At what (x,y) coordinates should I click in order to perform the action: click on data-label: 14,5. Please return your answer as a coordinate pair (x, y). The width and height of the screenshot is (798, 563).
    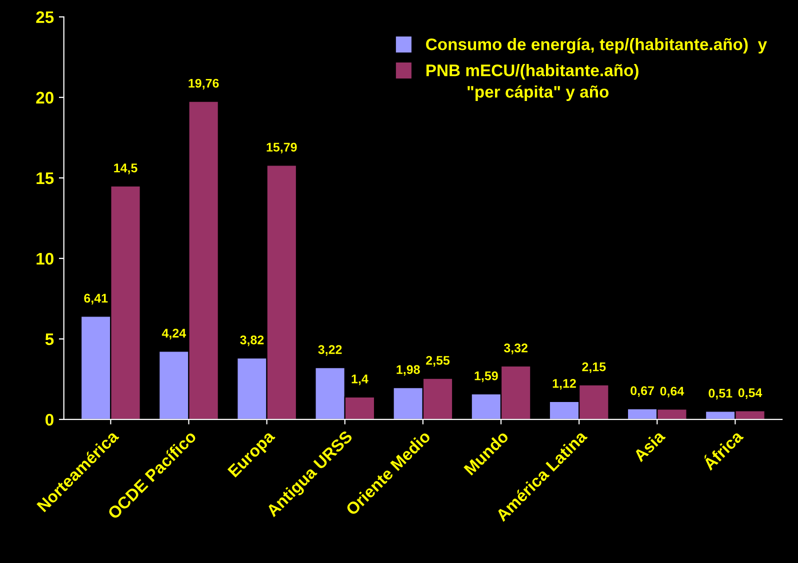
    Looking at the image, I should click on (126, 169).